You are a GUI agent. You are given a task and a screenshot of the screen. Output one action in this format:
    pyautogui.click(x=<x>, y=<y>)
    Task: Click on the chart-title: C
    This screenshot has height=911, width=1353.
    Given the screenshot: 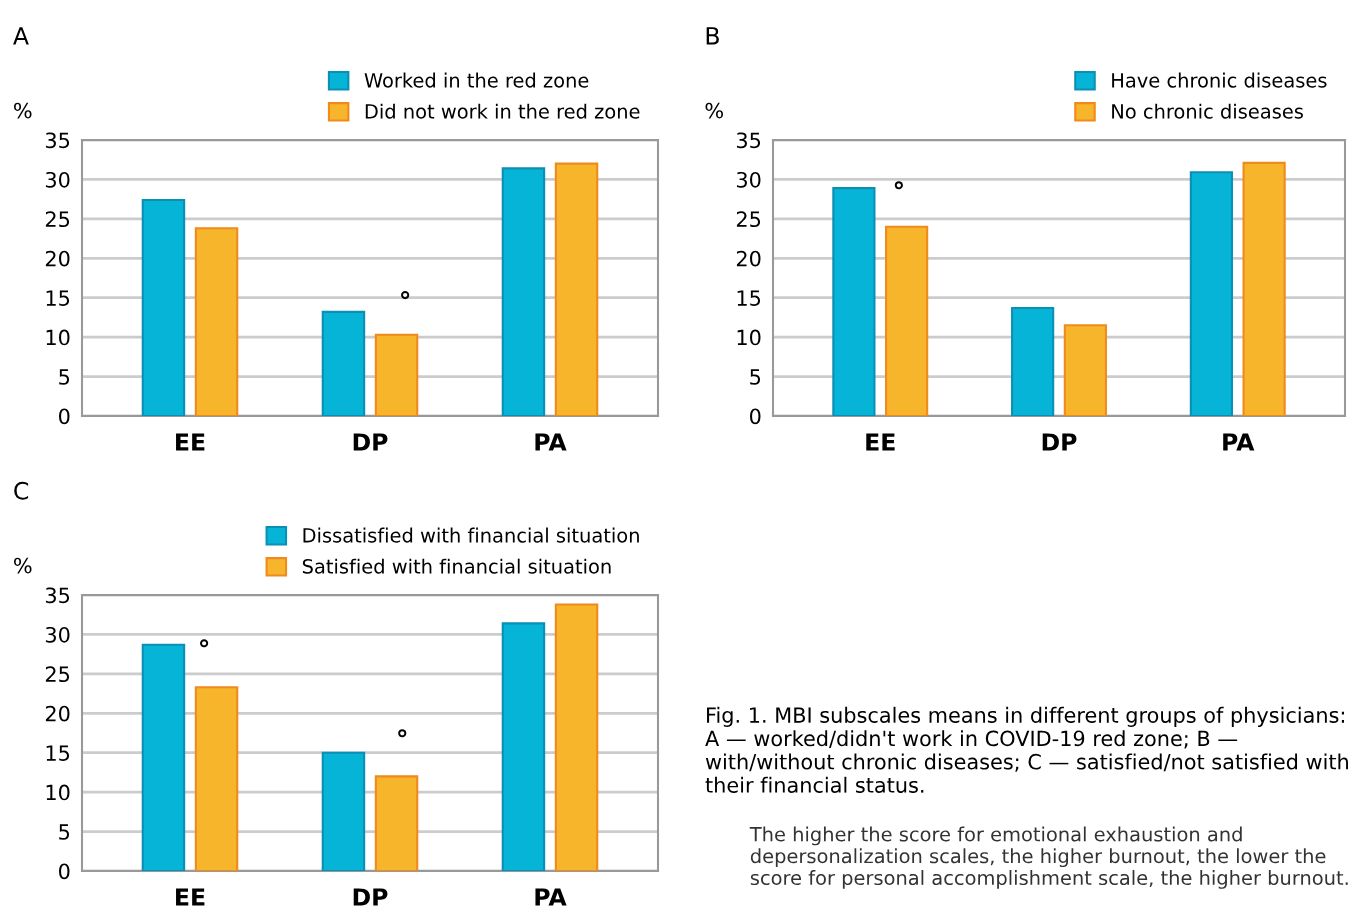 What is the action you would take?
    pyautogui.click(x=21, y=490)
    